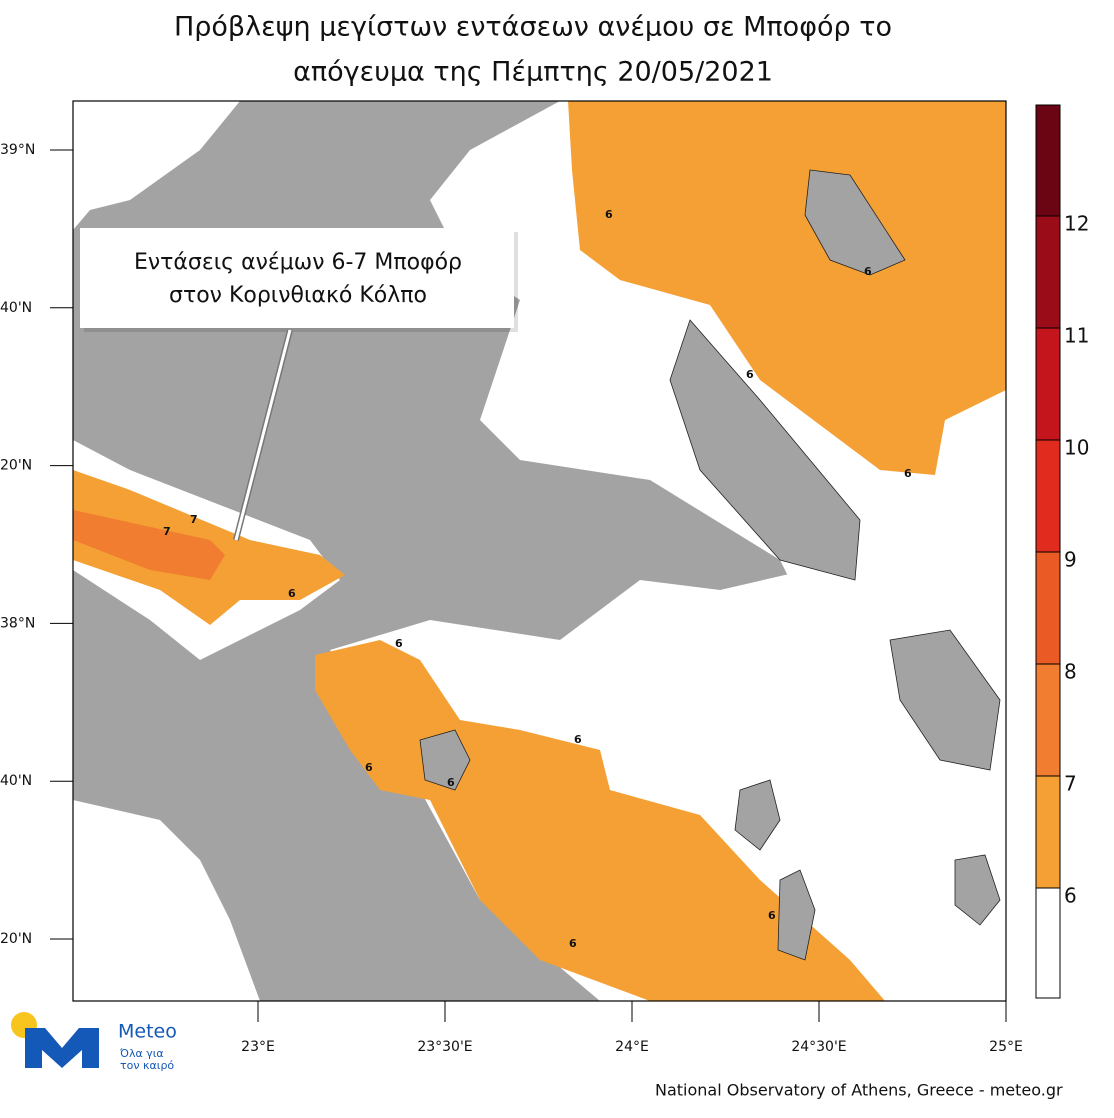 The width and height of the screenshot is (1114, 1118). What do you see at coordinates (1006, 1047) in the screenshot?
I see `lon-label: 25°E` at bounding box center [1006, 1047].